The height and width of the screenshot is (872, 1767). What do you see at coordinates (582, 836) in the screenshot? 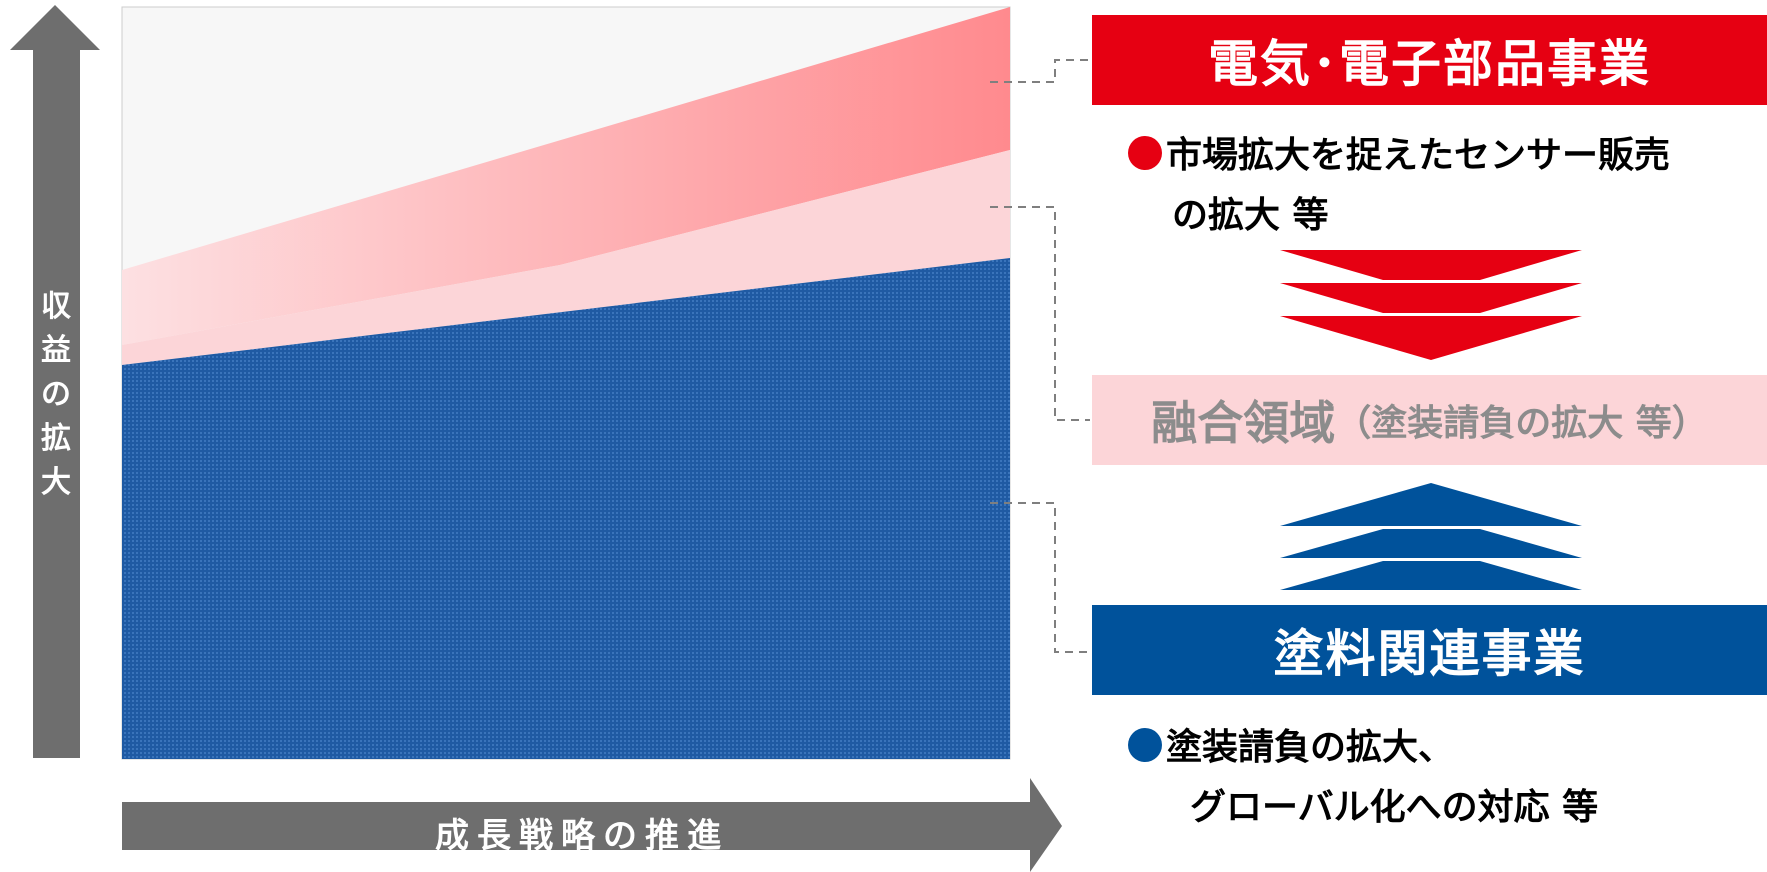
I see `x-axis-label: 成長戦略の推進` at bounding box center [582, 836].